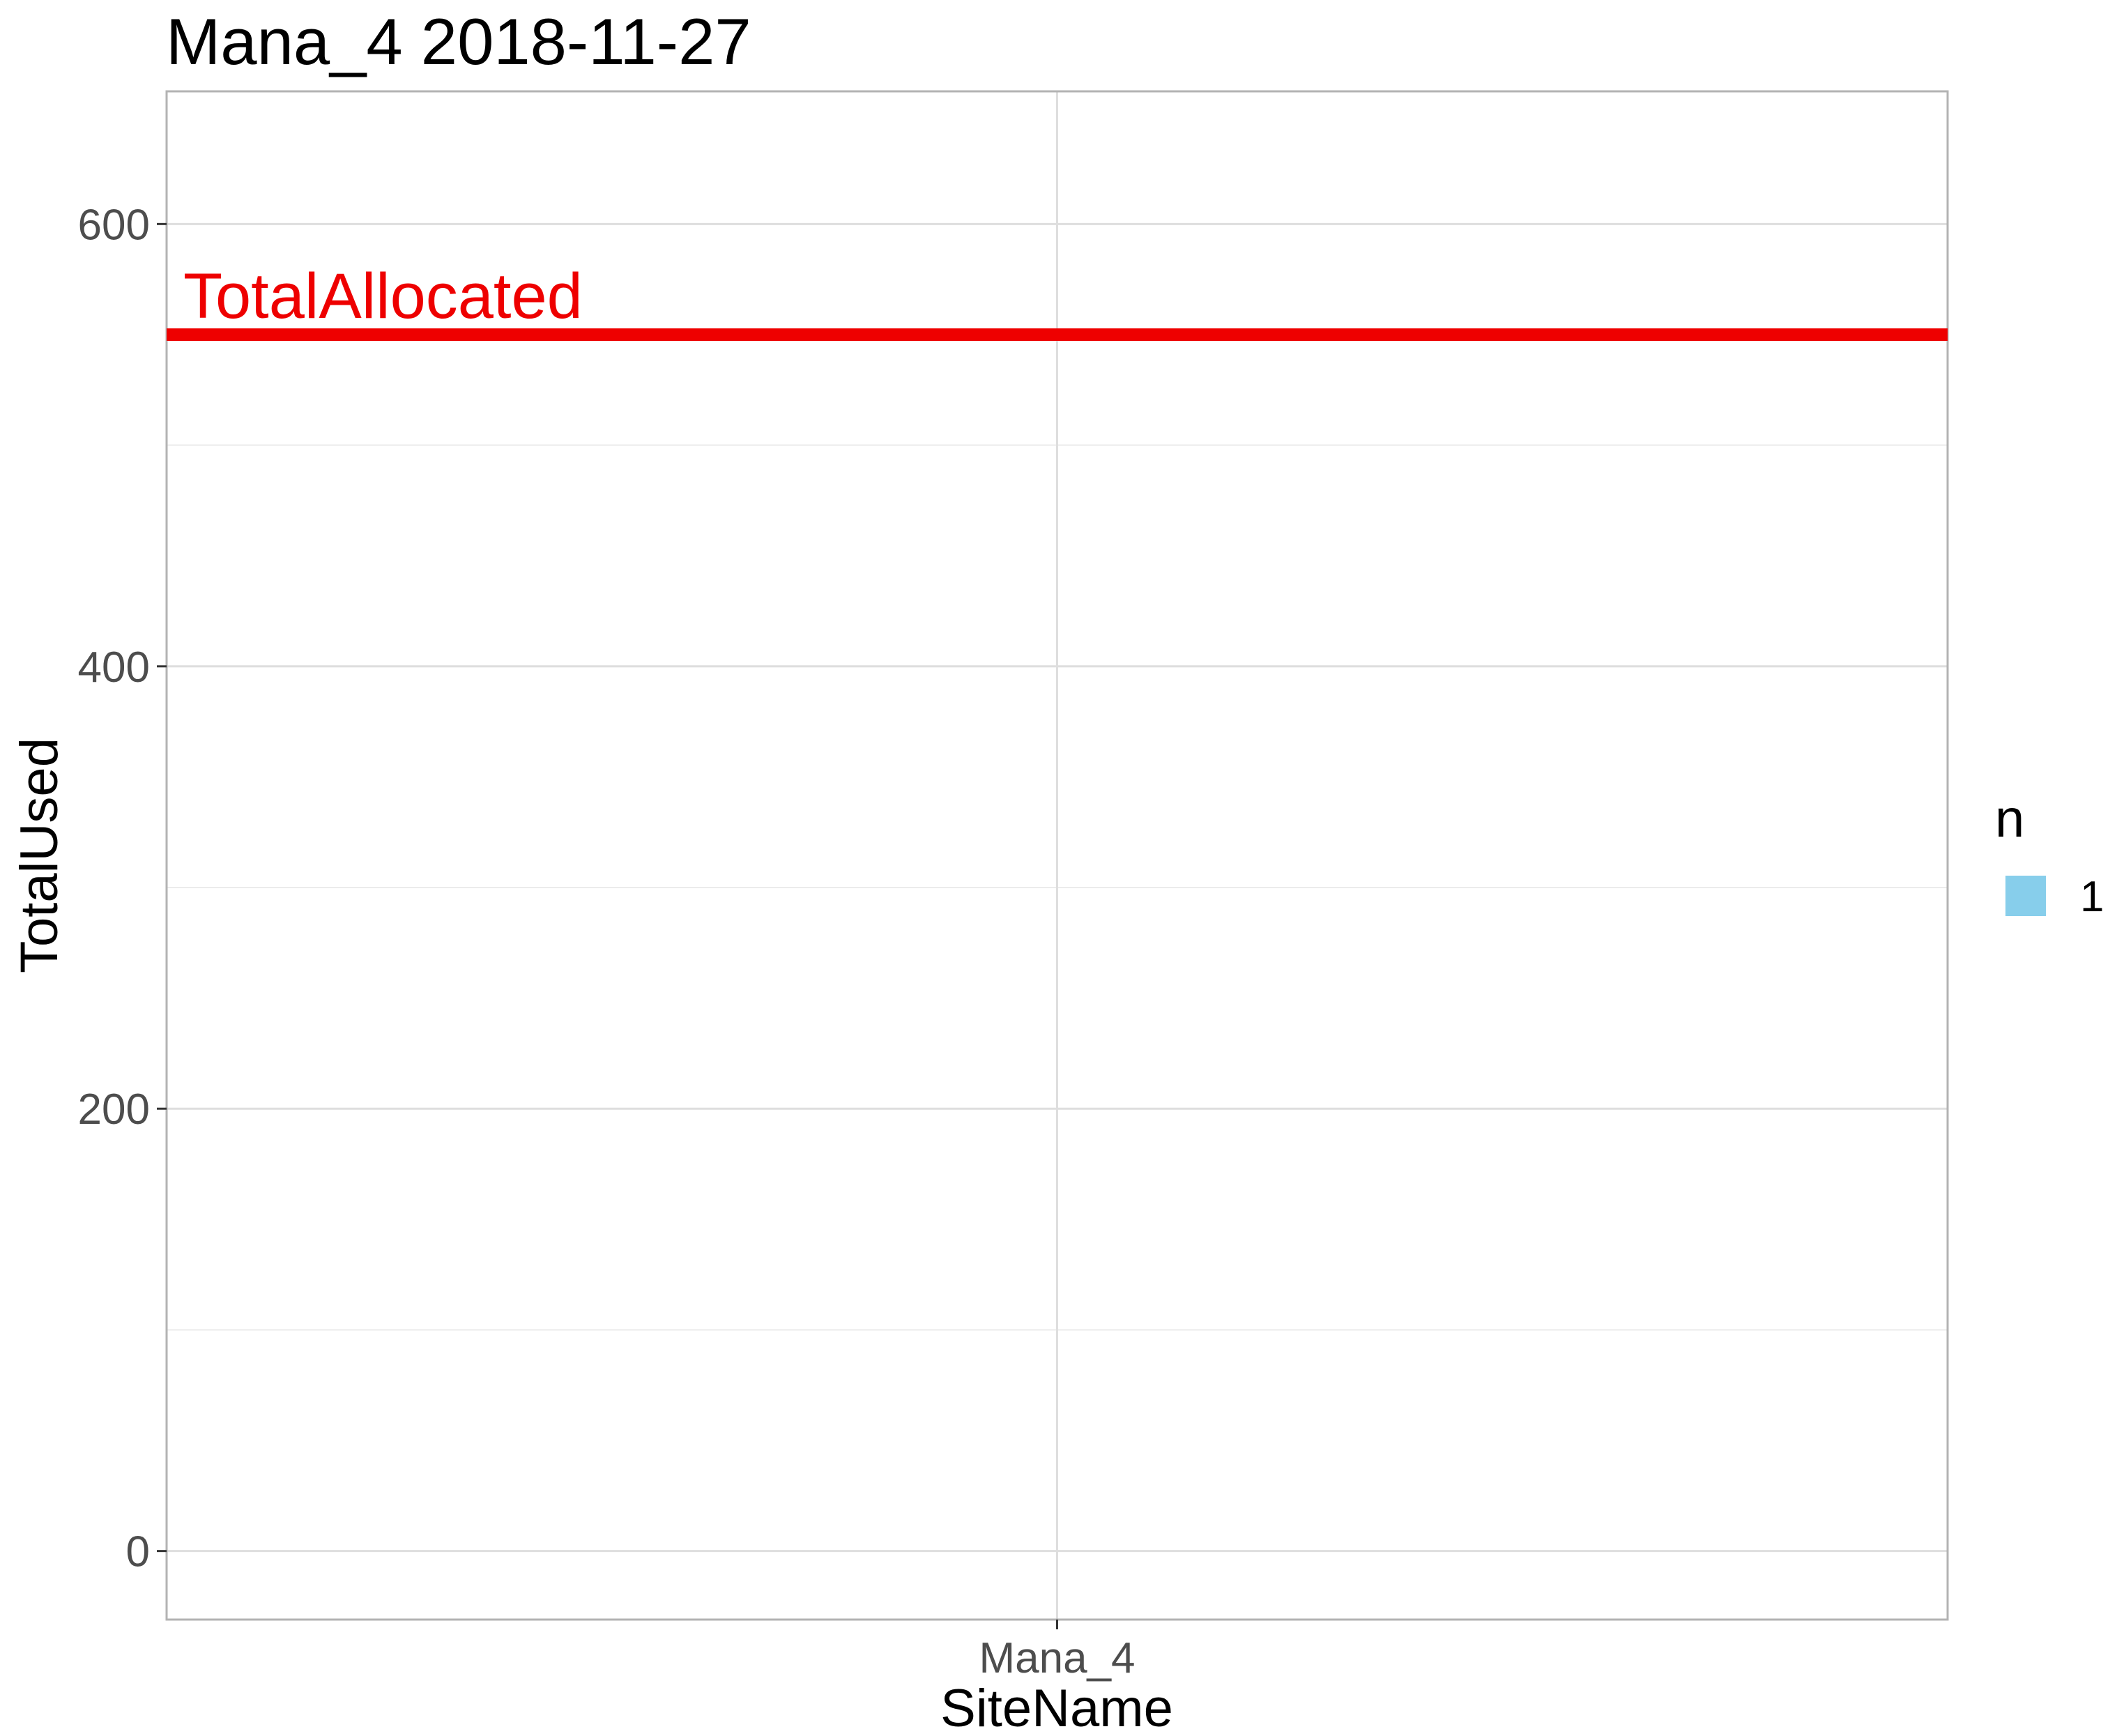 The height and width of the screenshot is (1736, 2117). I want to click on x-axis-title: SiteName, so click(1056, 1708).